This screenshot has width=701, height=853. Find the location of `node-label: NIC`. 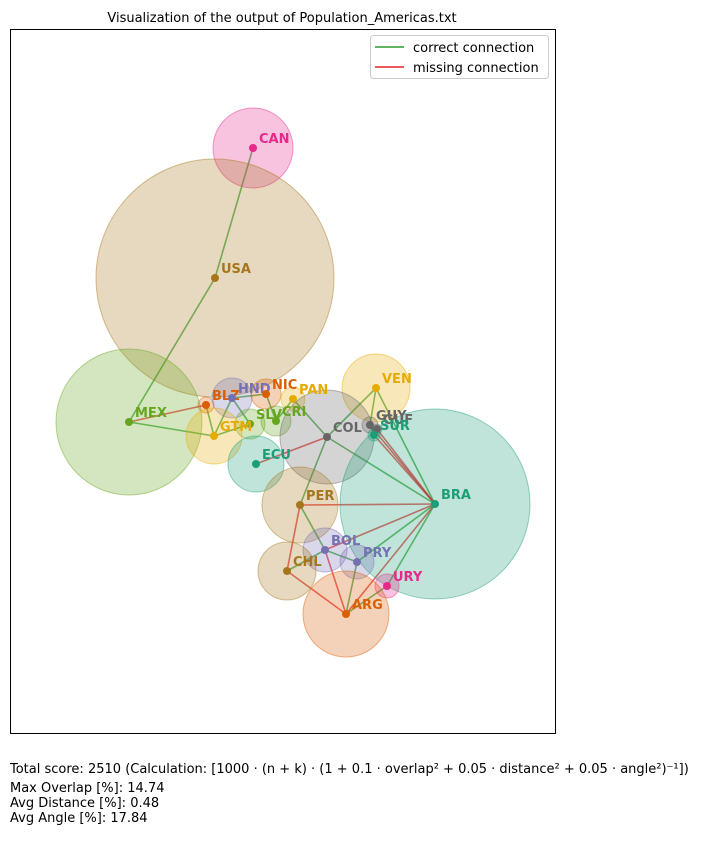

node-label: NIC is located at coordinates (284, 385).